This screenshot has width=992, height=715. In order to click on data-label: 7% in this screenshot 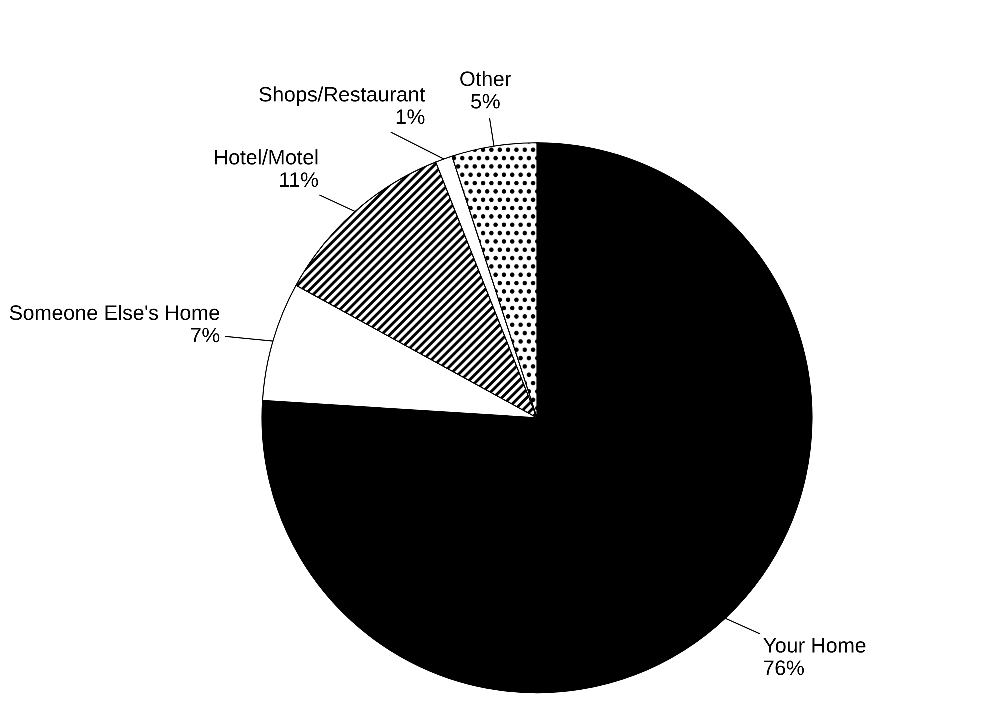, I will do `click(205, 335)`.